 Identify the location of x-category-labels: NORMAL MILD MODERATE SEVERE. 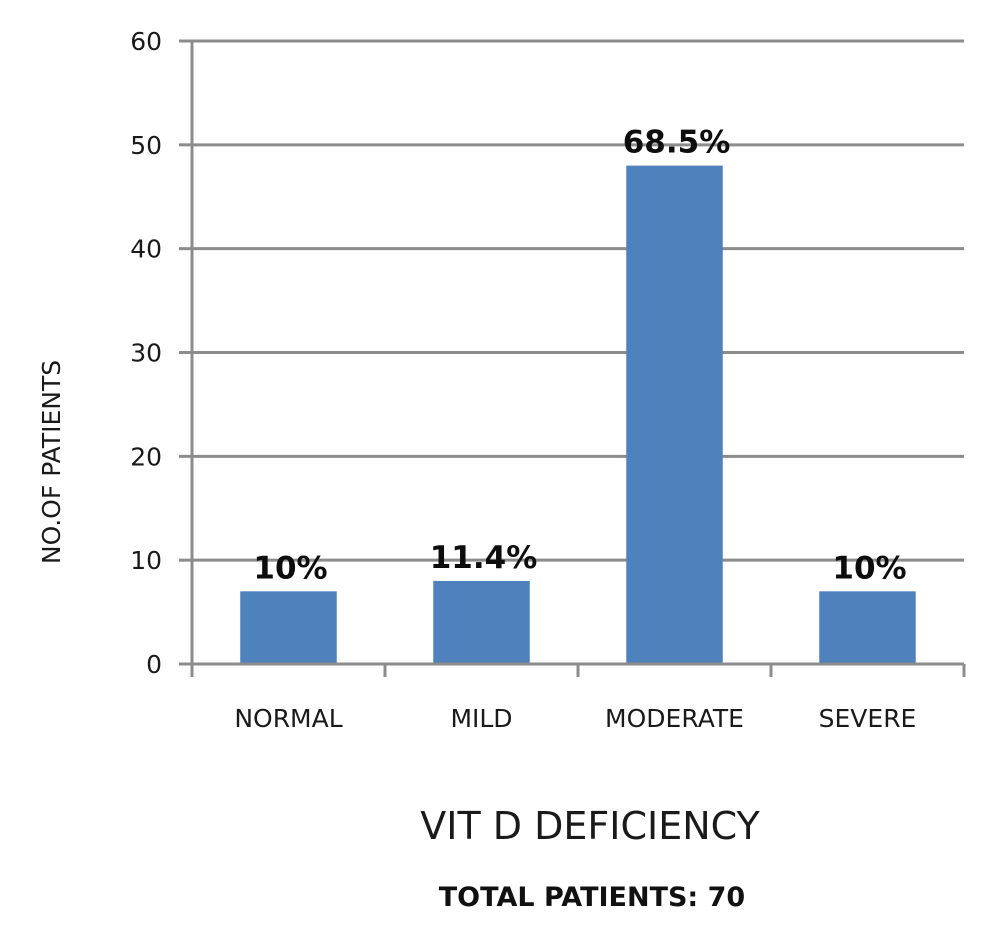
(575, 718).